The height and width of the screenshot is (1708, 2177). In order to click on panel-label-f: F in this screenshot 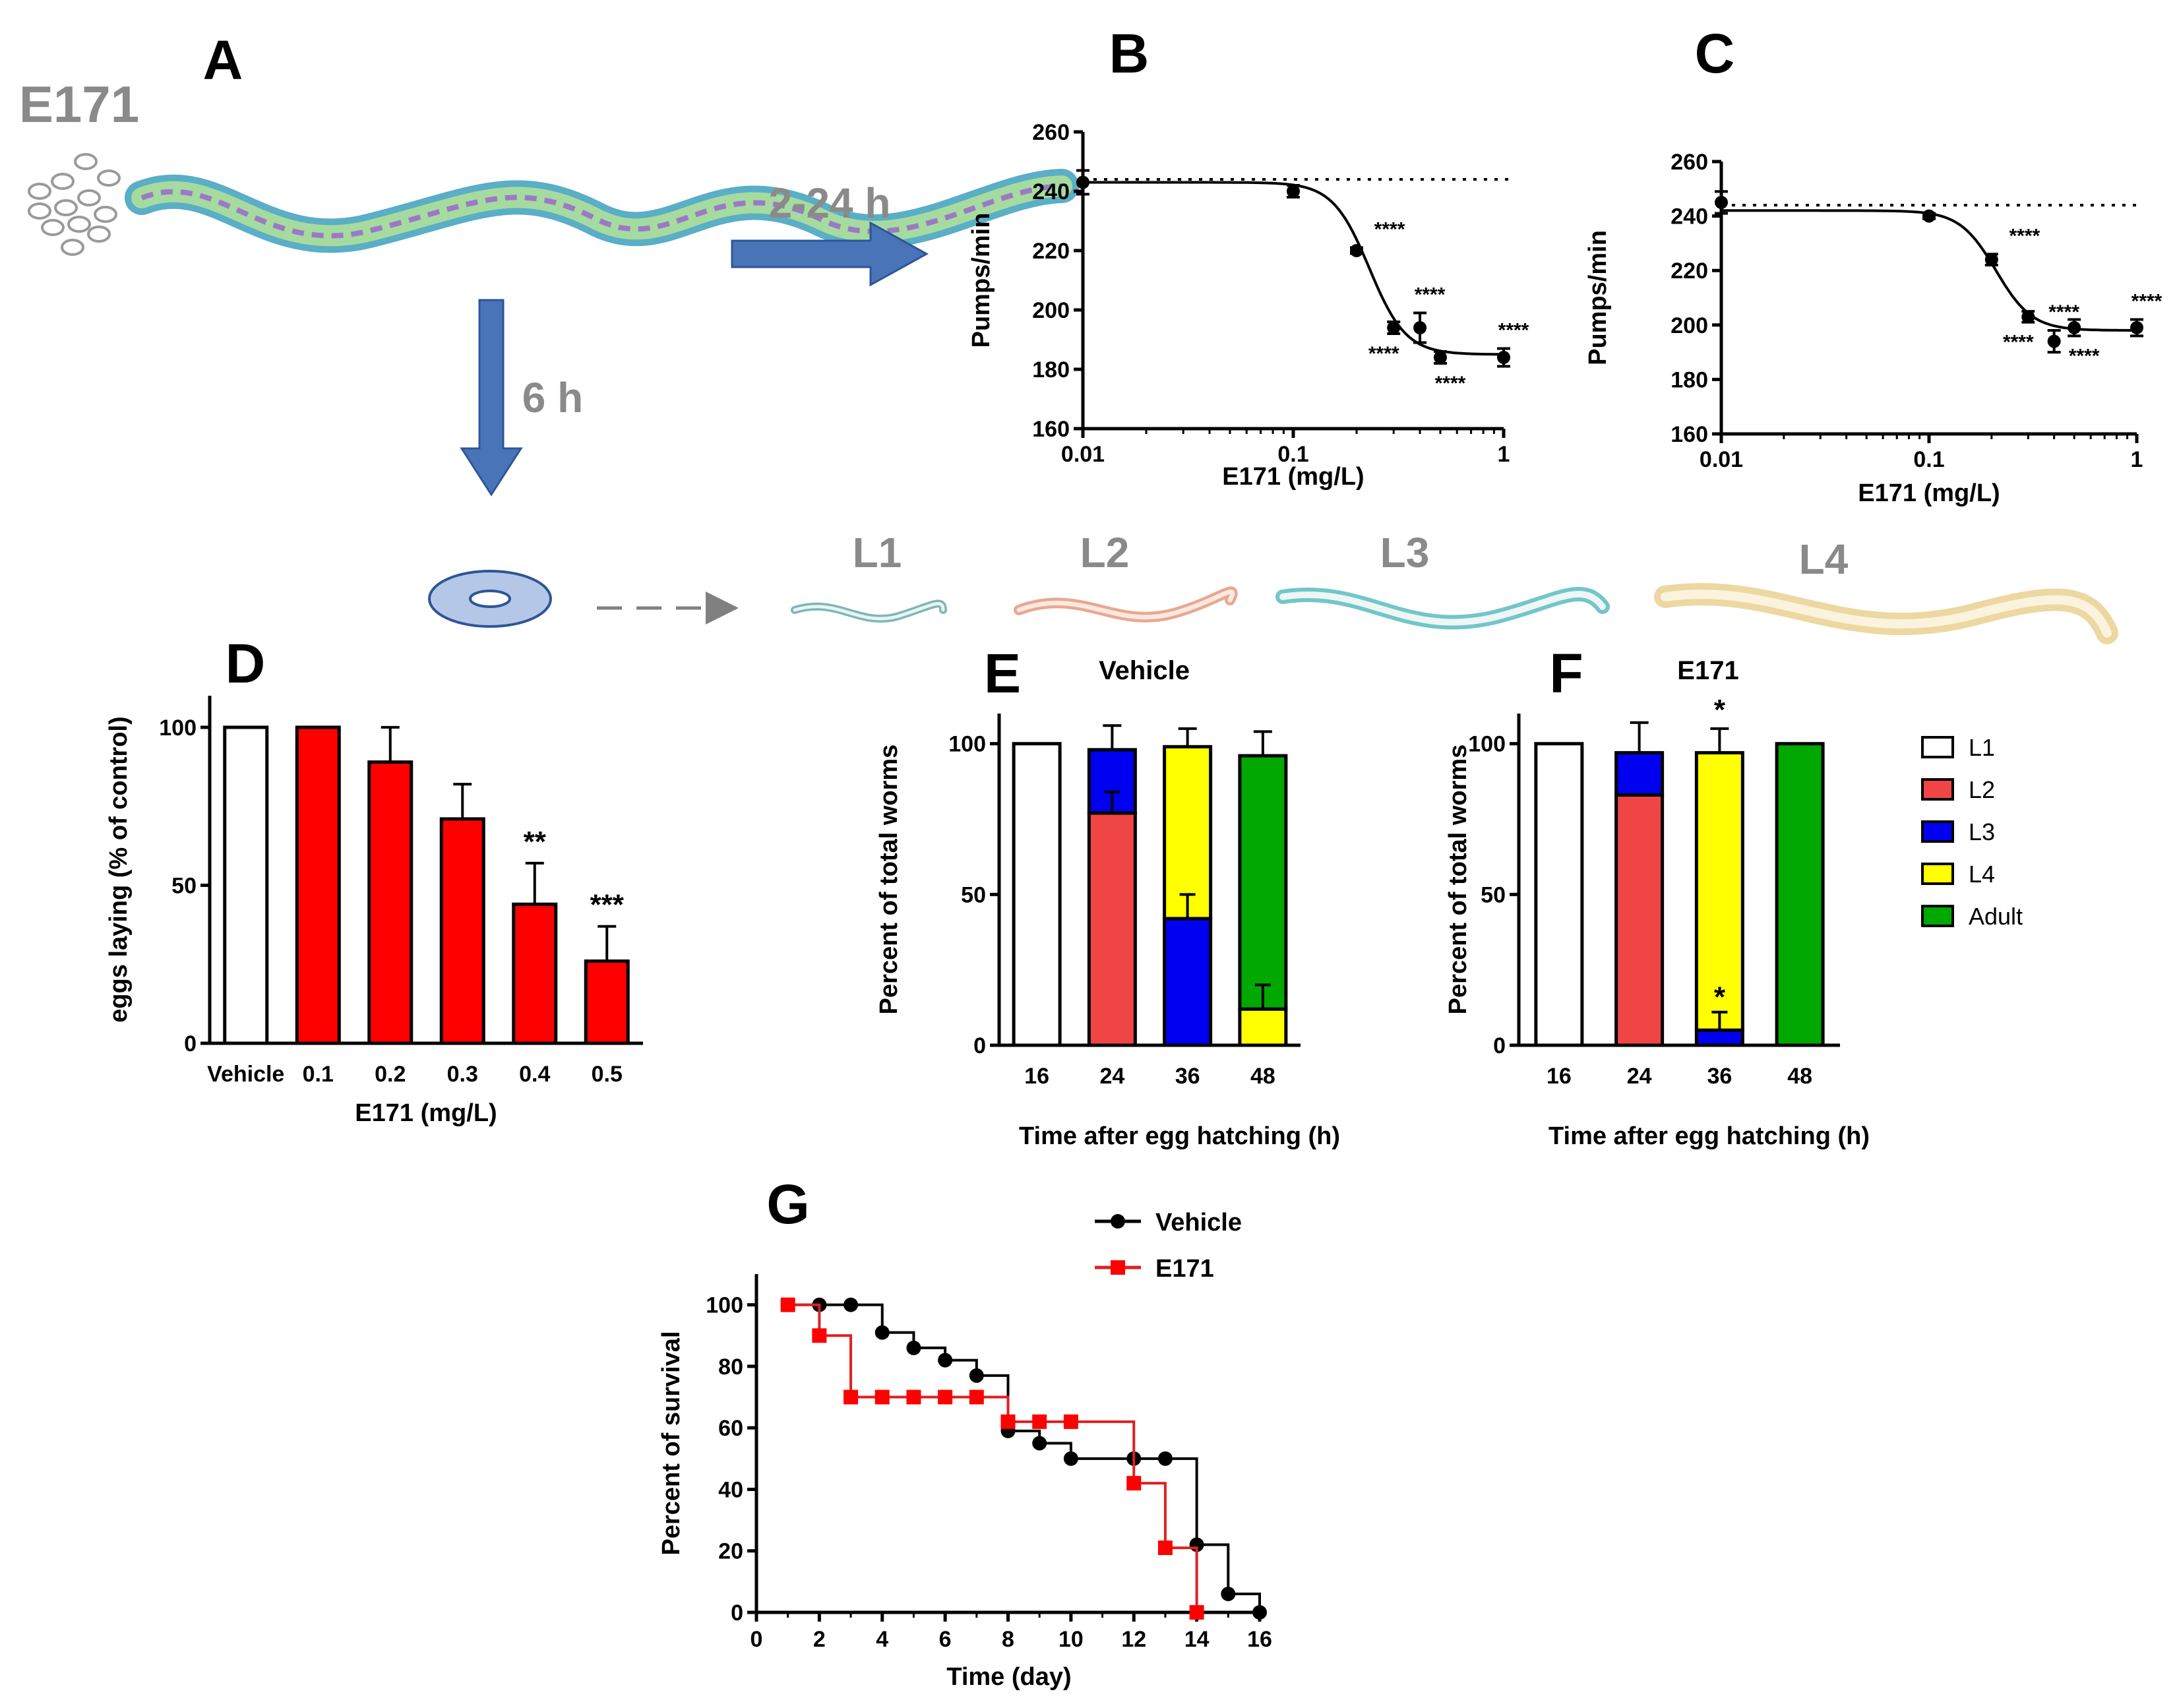, I will do `click(1566, 673)`.